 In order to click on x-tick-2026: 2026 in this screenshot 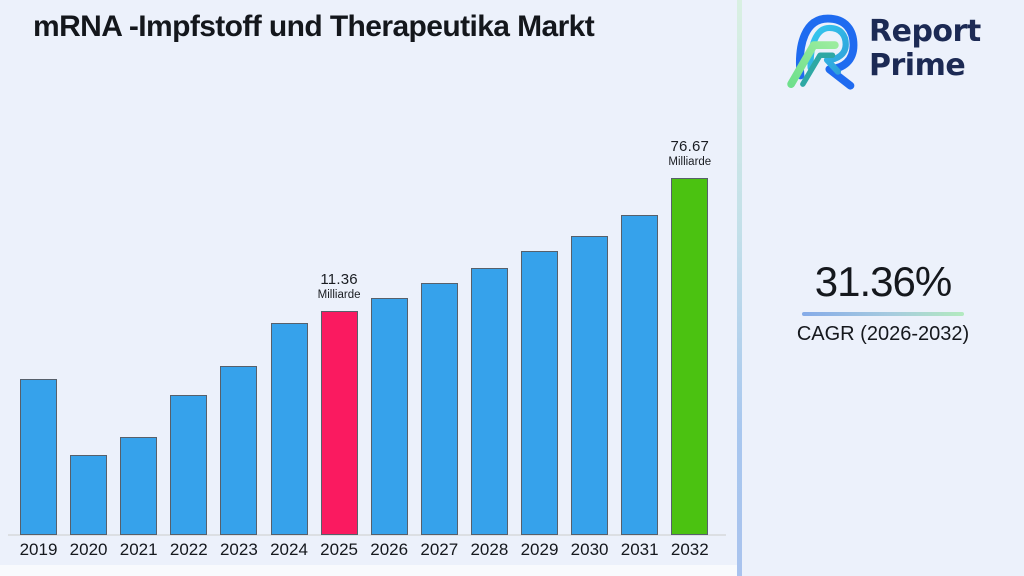, I will do `click(389, 549)`.